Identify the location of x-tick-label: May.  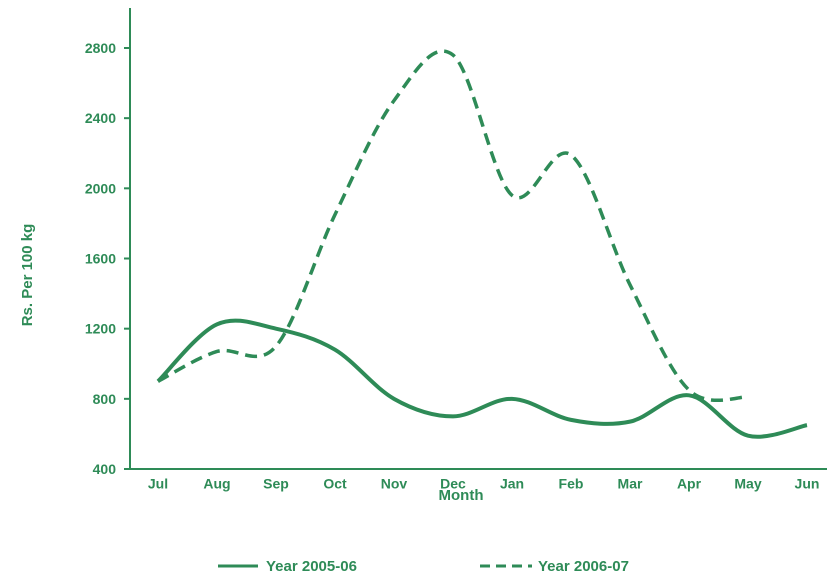
(747, 483).